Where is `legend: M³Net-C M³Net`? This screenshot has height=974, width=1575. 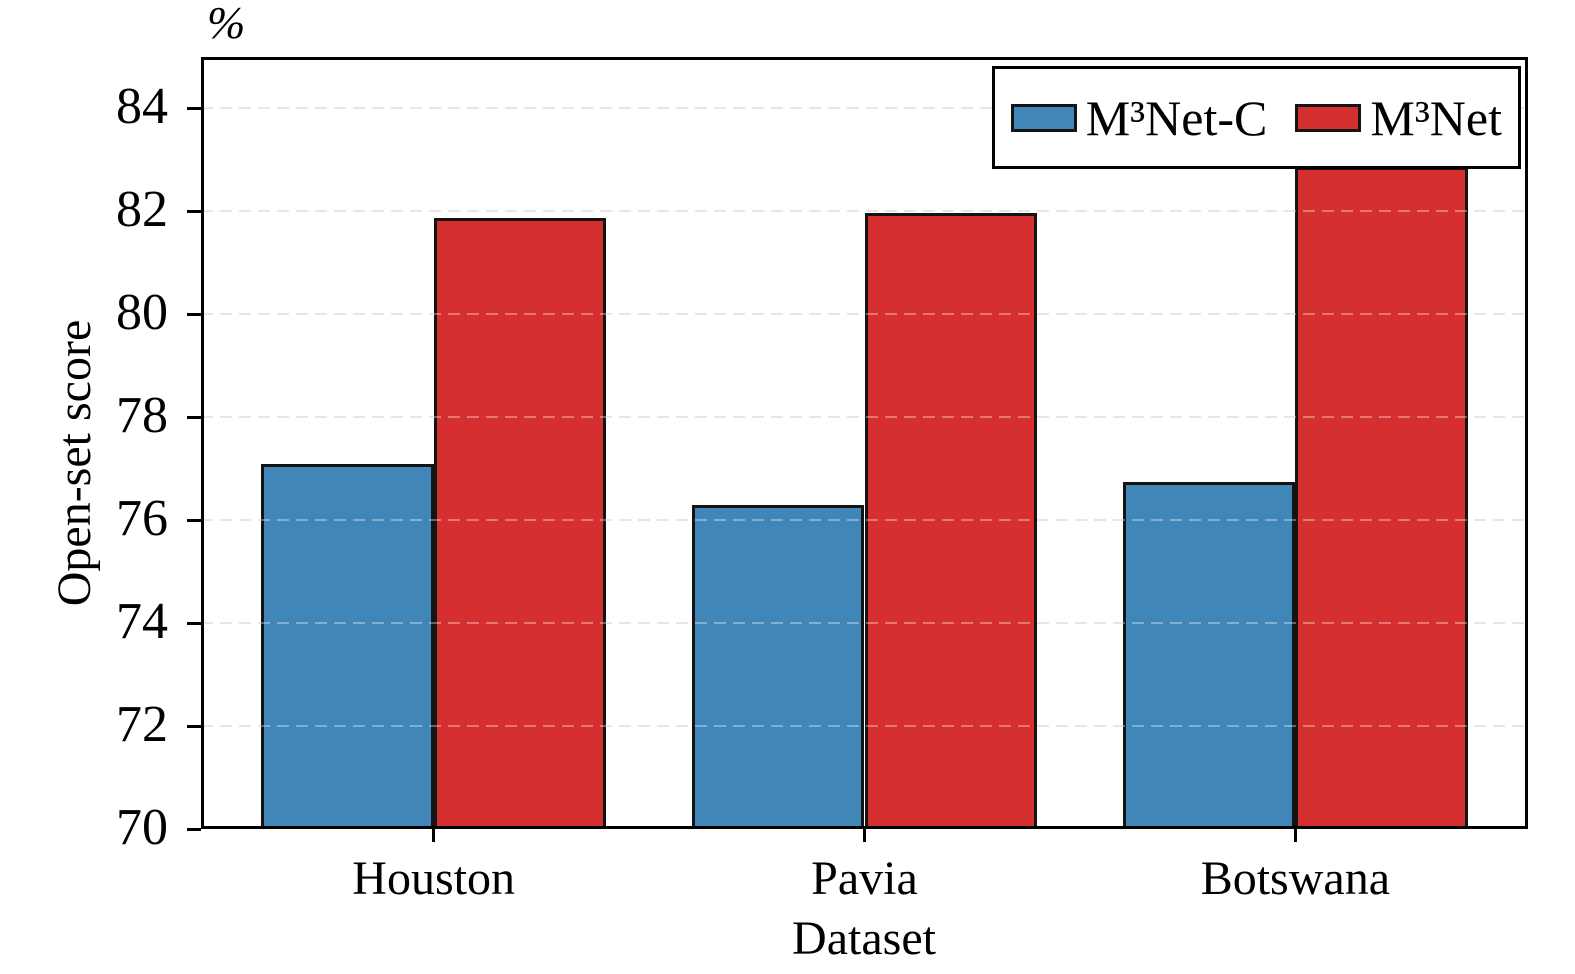 legend: M³Net-C M³Net is located at coordinates (1256, 117).